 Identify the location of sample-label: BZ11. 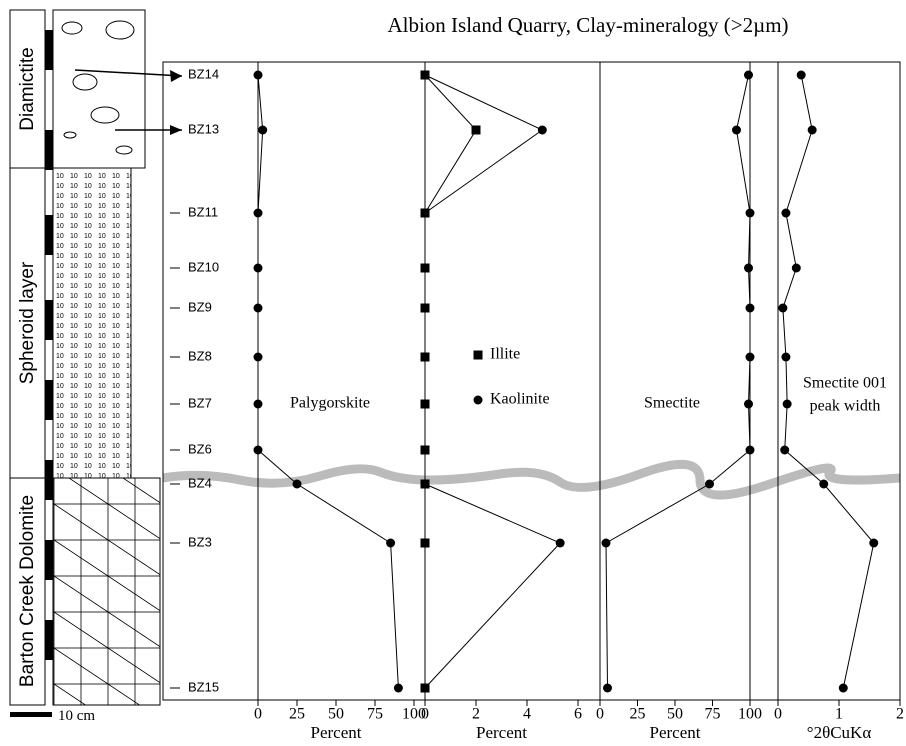
(203, 211).